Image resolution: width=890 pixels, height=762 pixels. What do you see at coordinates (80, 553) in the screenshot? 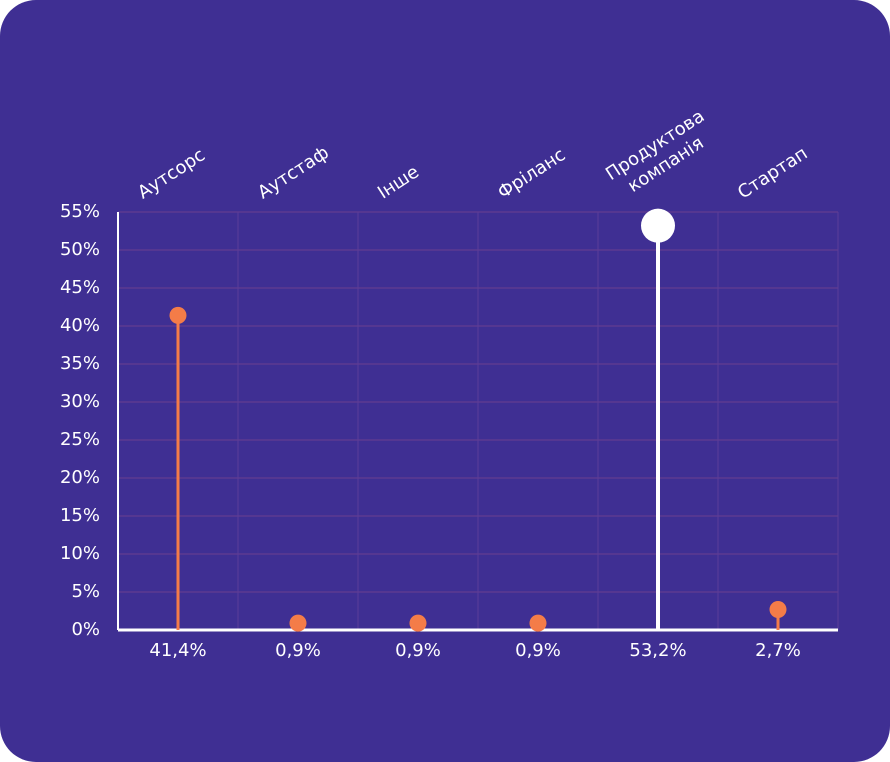
I see `y-tick-label: 10%` at bounding box center [80, 553].